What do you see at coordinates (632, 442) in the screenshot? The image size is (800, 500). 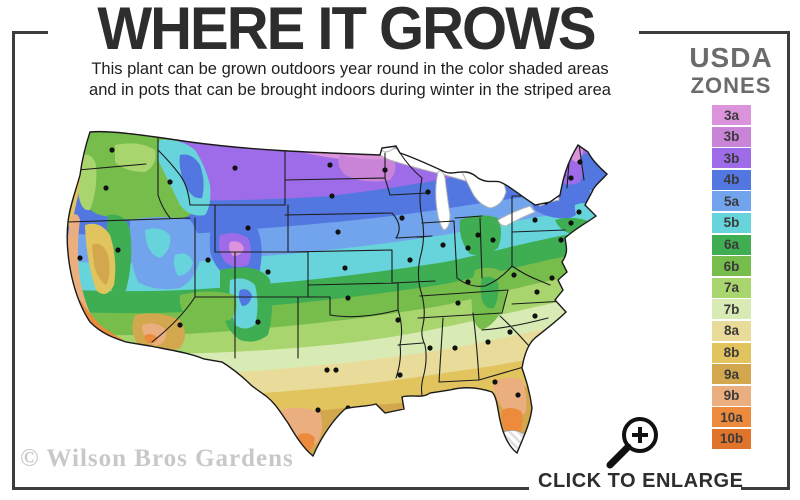 I see `magnifier-plus-icon` at bounding box center [632, 442].